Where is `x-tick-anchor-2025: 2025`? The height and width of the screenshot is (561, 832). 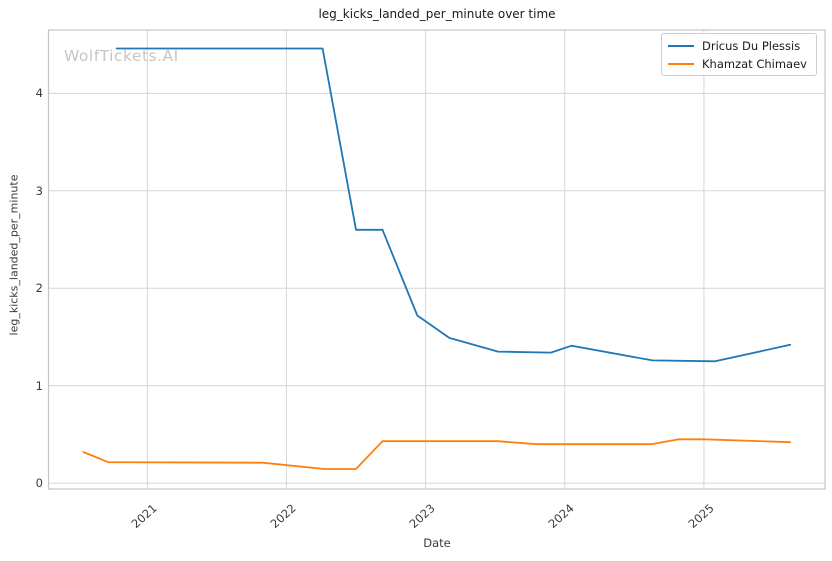 x-tick-anchor-2025: 2025 is located at coordinates (358, 514).